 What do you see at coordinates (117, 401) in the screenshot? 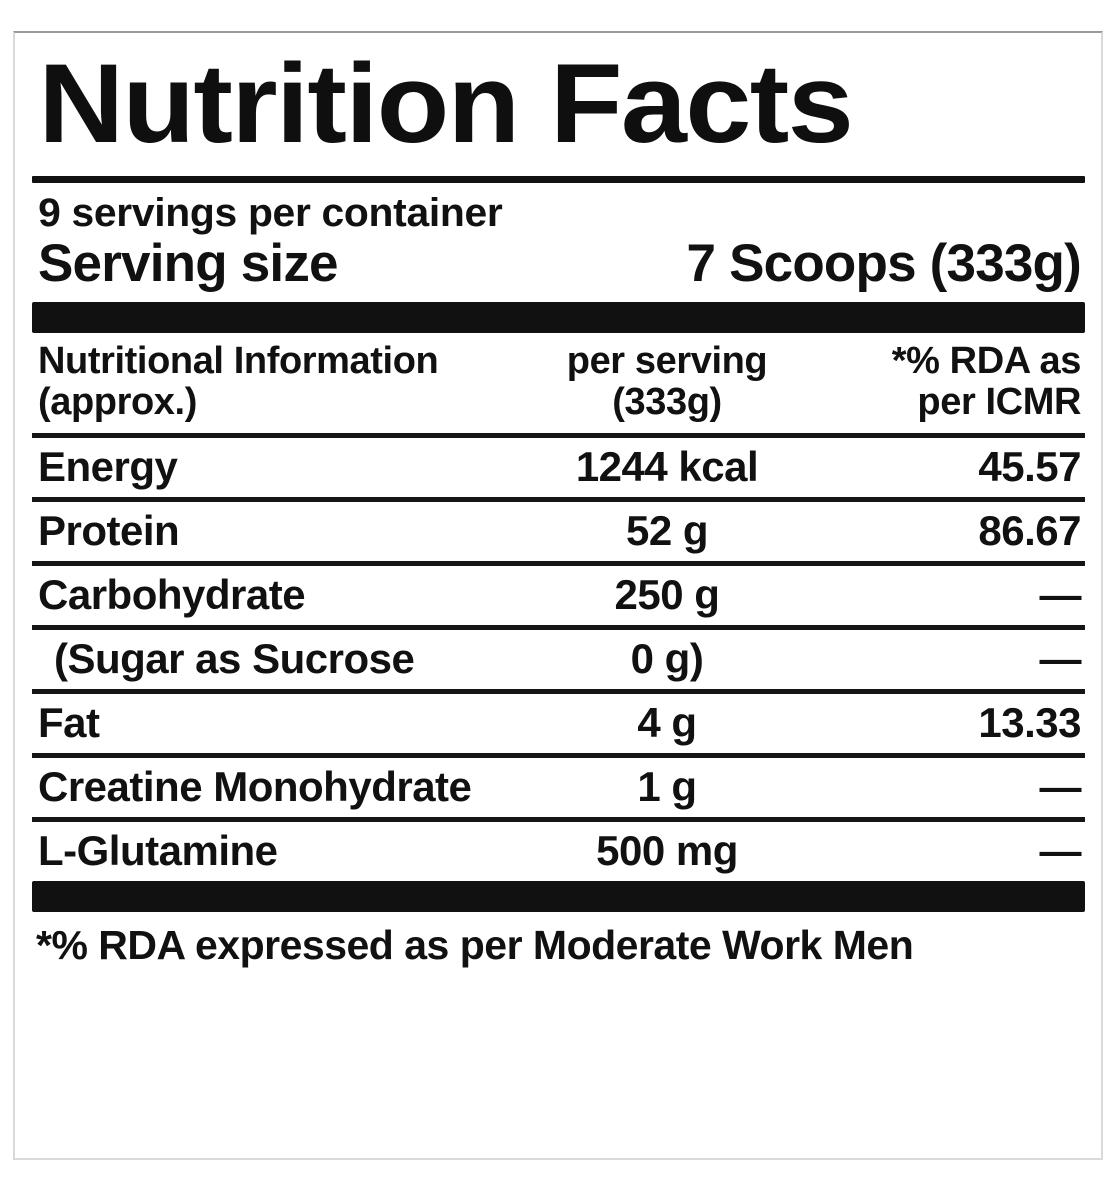
I see `header-name-line2: (approx.)` at bounding box center [117, 401].